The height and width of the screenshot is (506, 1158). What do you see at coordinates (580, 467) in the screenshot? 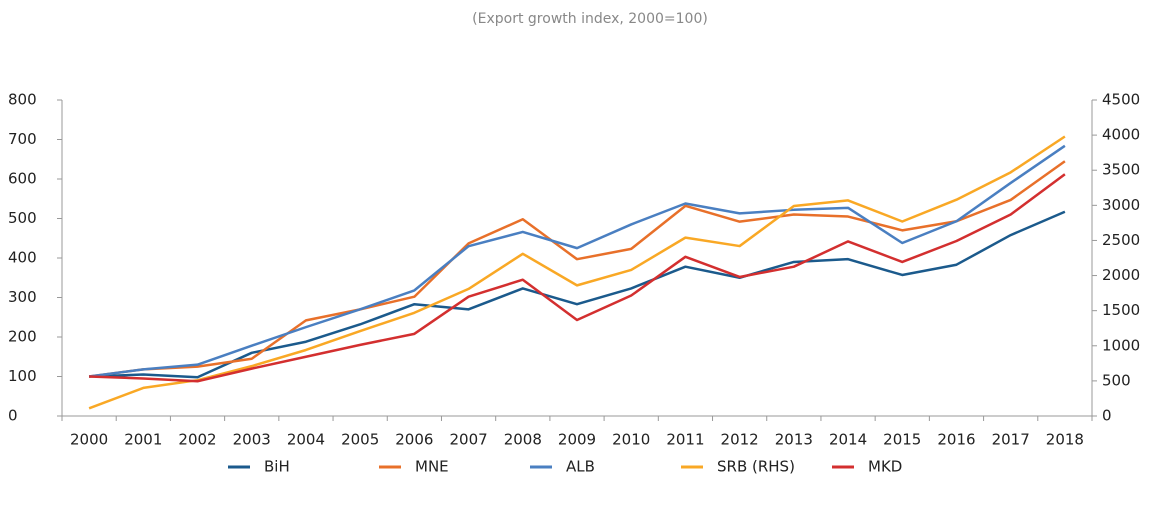
I see `legend-label: ALB` at bounding box center [580, 467].